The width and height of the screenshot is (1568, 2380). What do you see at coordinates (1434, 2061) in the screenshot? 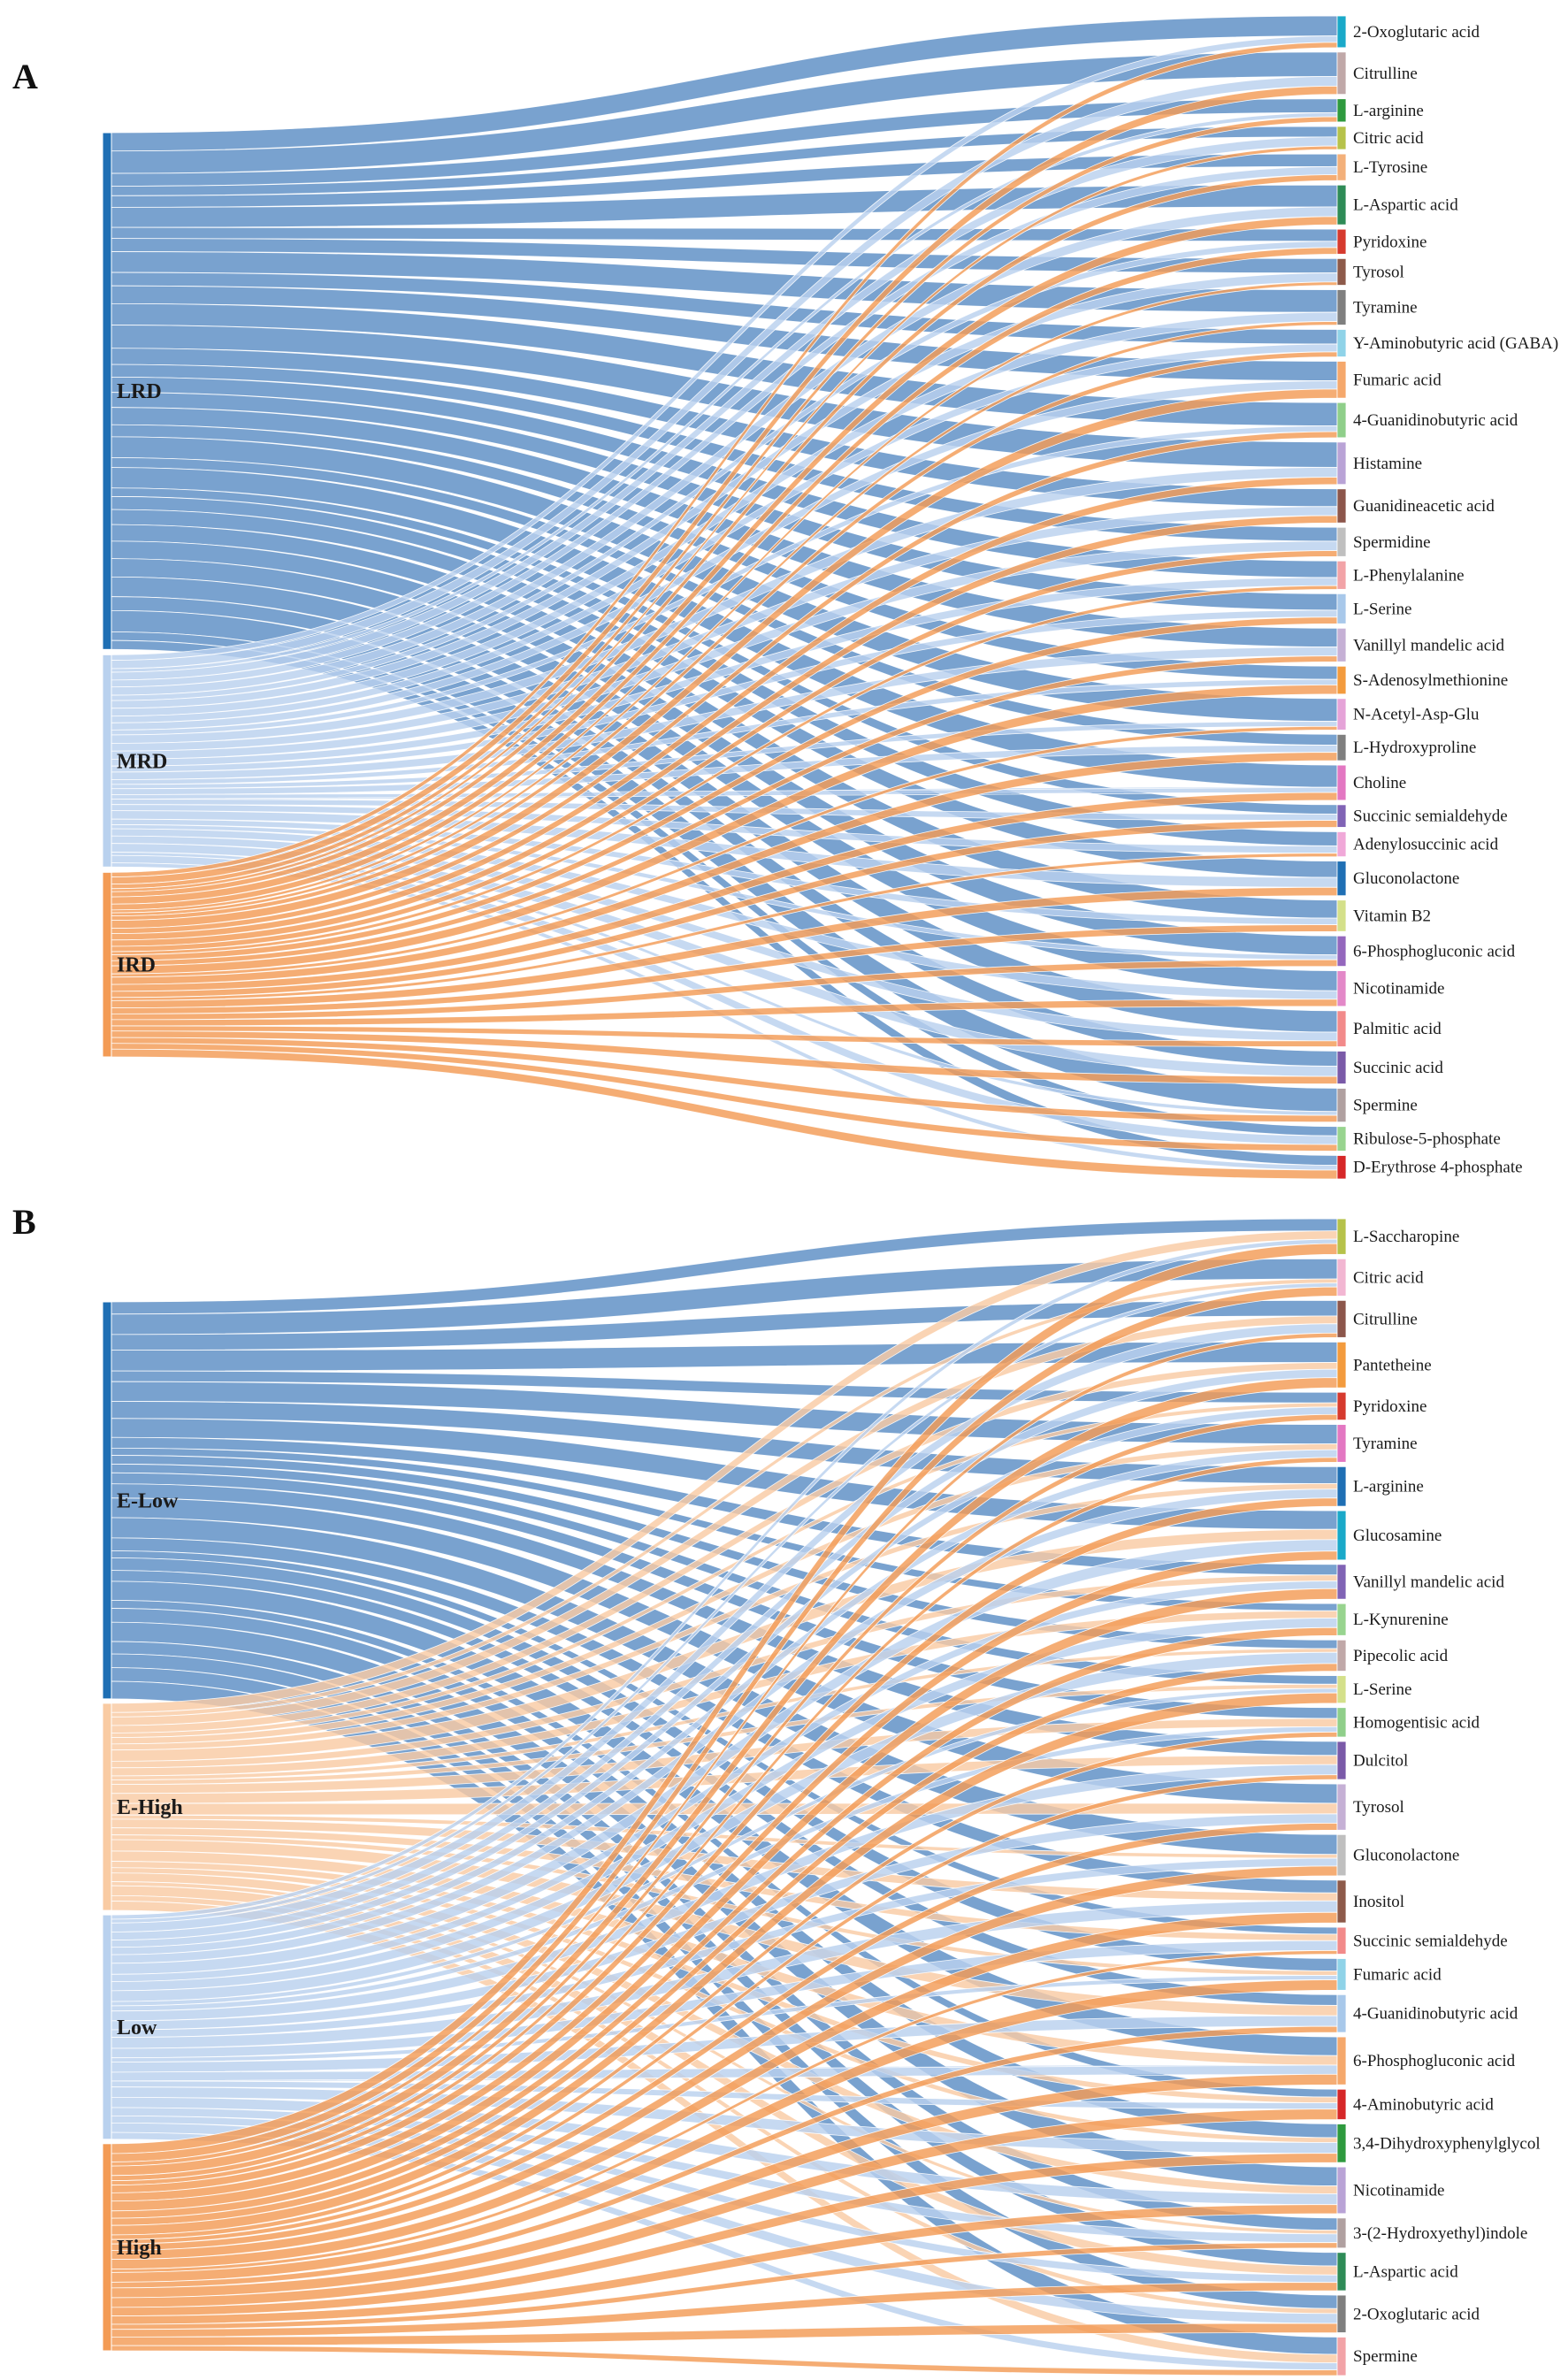
I see `target-label-6-phosphogluconic-acid: 6-Phosphogluconic acid` at bounding box center [1434, 2061].